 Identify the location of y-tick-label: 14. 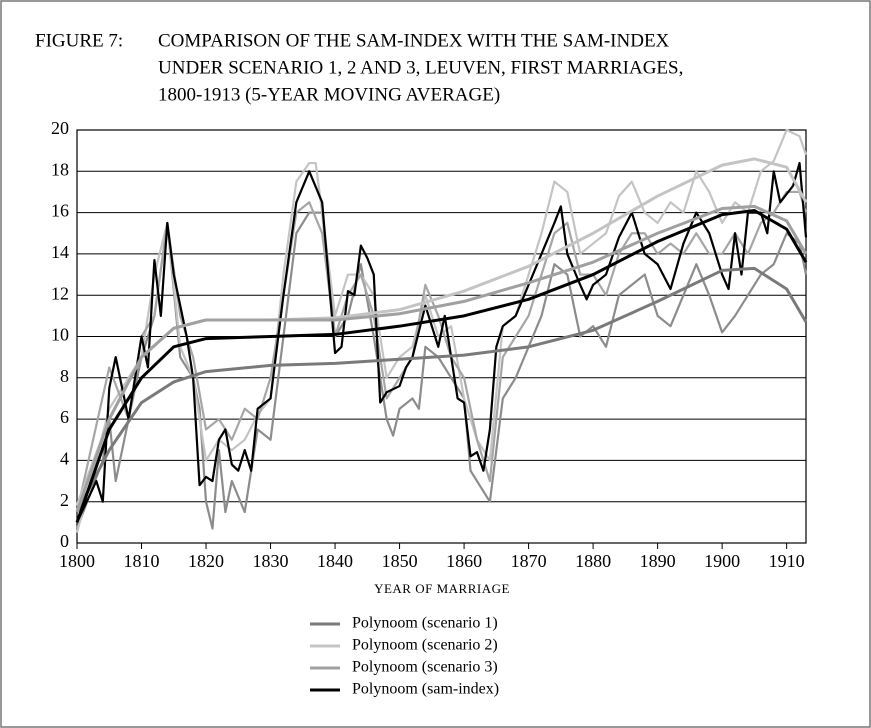
(60, 252).